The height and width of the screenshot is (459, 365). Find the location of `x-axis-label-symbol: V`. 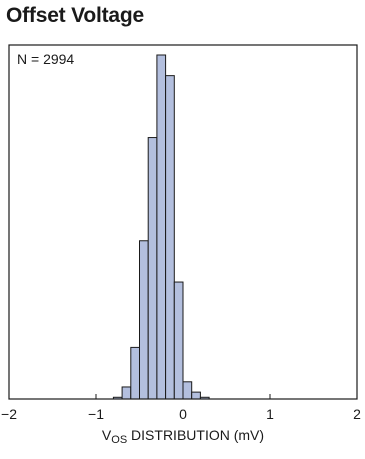

x-axis-label-symbol: V is located at coordinates (107, 435).